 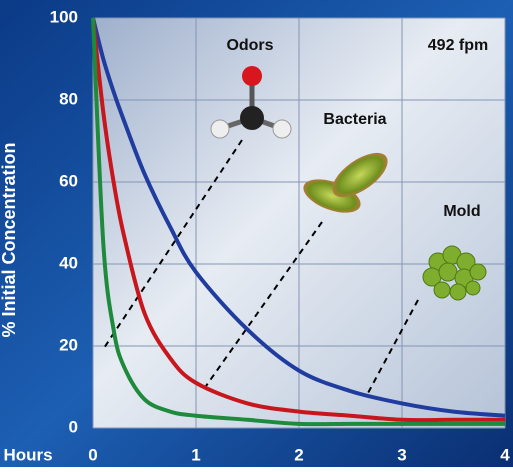 What do you see at coordinates (458, 45) in the screenshot?
I see `annotation: 492 fpm` at bounding box center [458, 45].